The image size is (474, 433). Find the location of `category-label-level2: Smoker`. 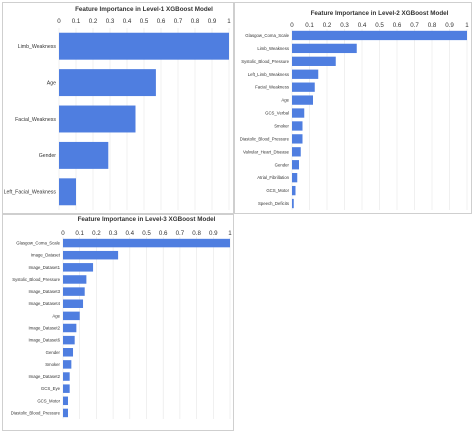

category-label-level2: Smoker is located at coordinates (281, 125).